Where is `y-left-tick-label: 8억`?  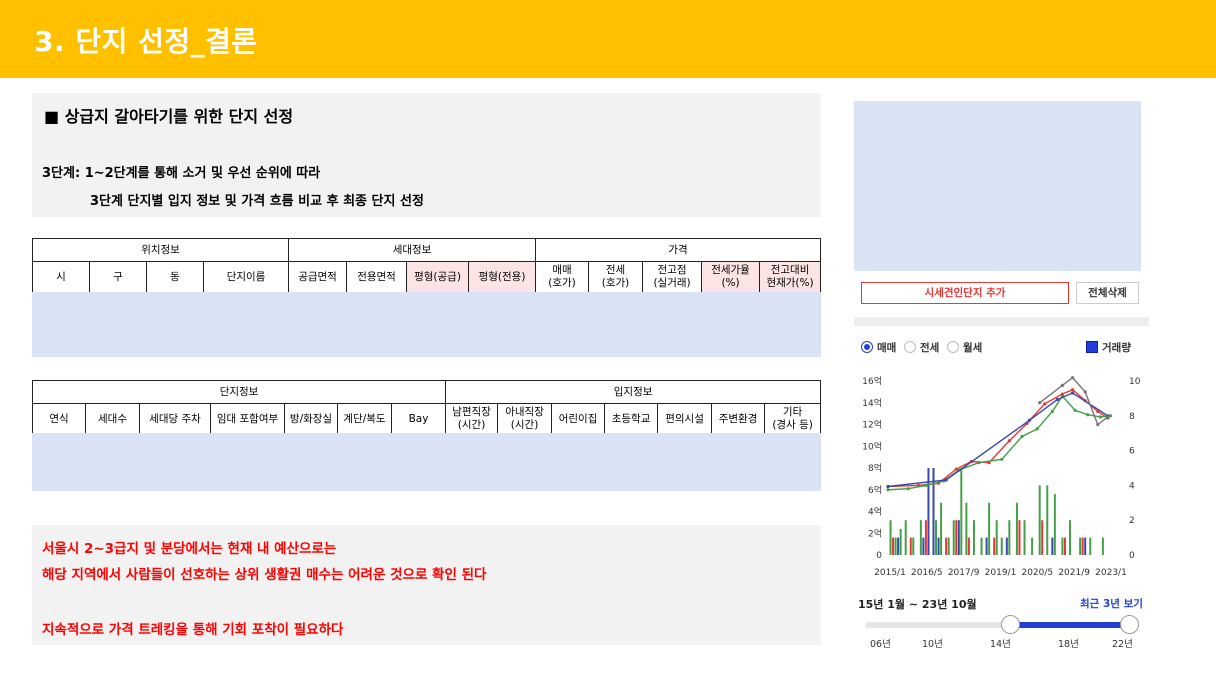 y-left-tick-label: 8억 is located at coordinates (875, 468).